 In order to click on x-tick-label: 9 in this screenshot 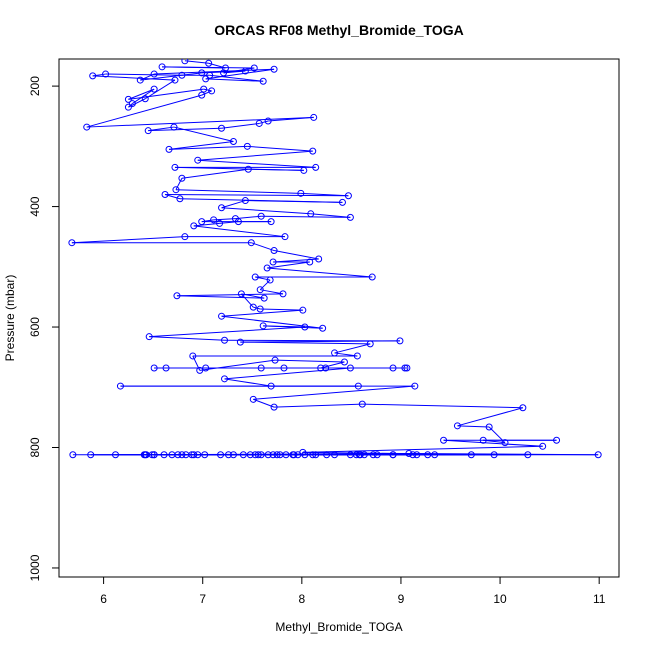, I will do `click(401, 599)`.